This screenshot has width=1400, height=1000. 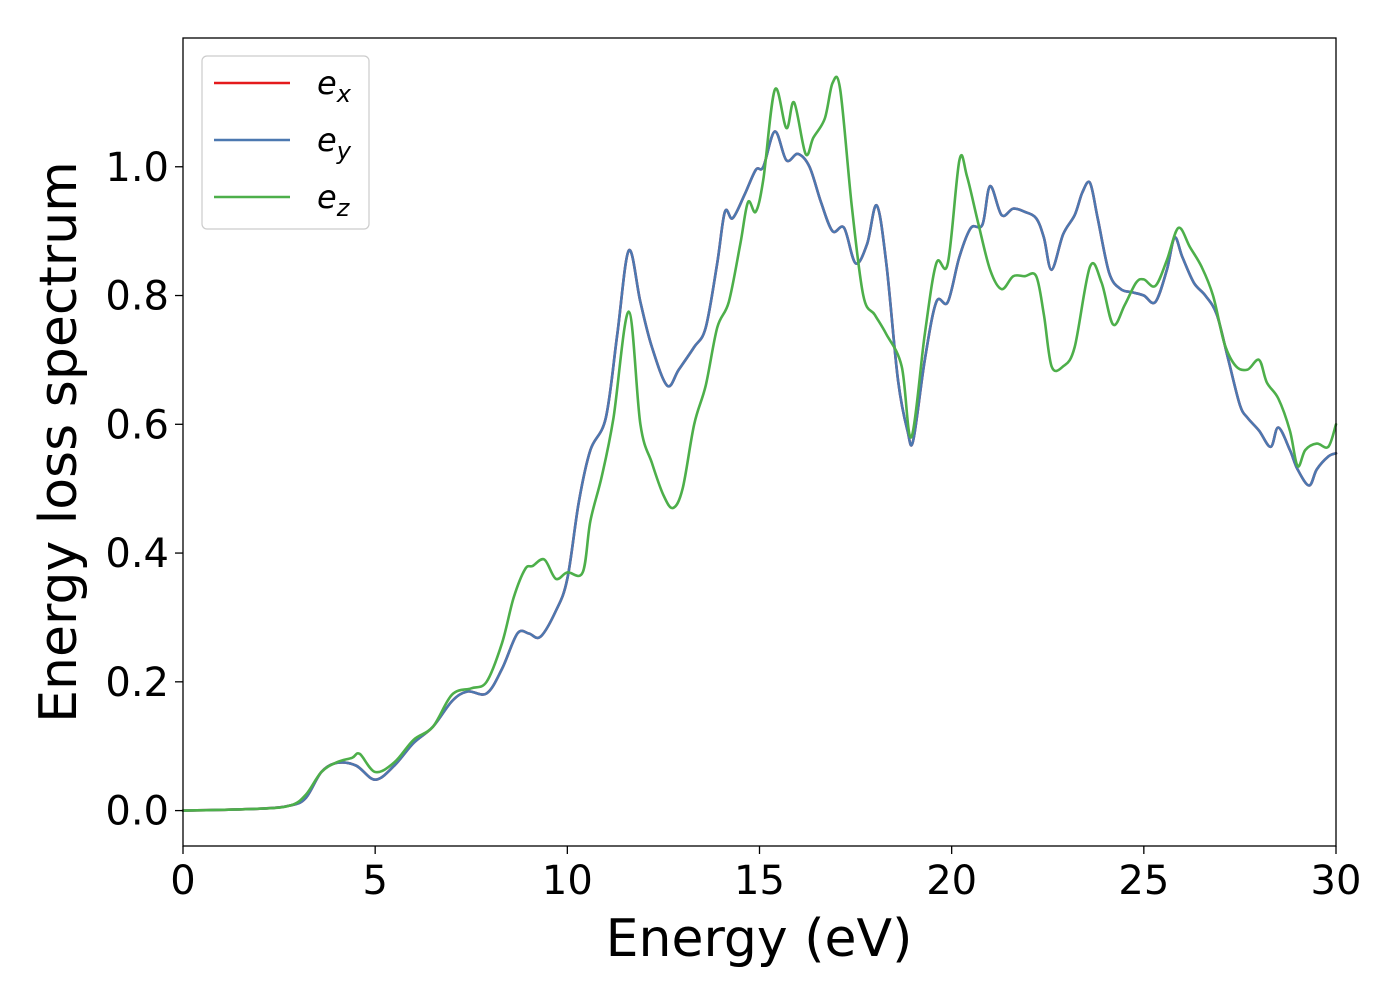 I want to click on y-tick-label: 0.8, so click(x=137, y=297).